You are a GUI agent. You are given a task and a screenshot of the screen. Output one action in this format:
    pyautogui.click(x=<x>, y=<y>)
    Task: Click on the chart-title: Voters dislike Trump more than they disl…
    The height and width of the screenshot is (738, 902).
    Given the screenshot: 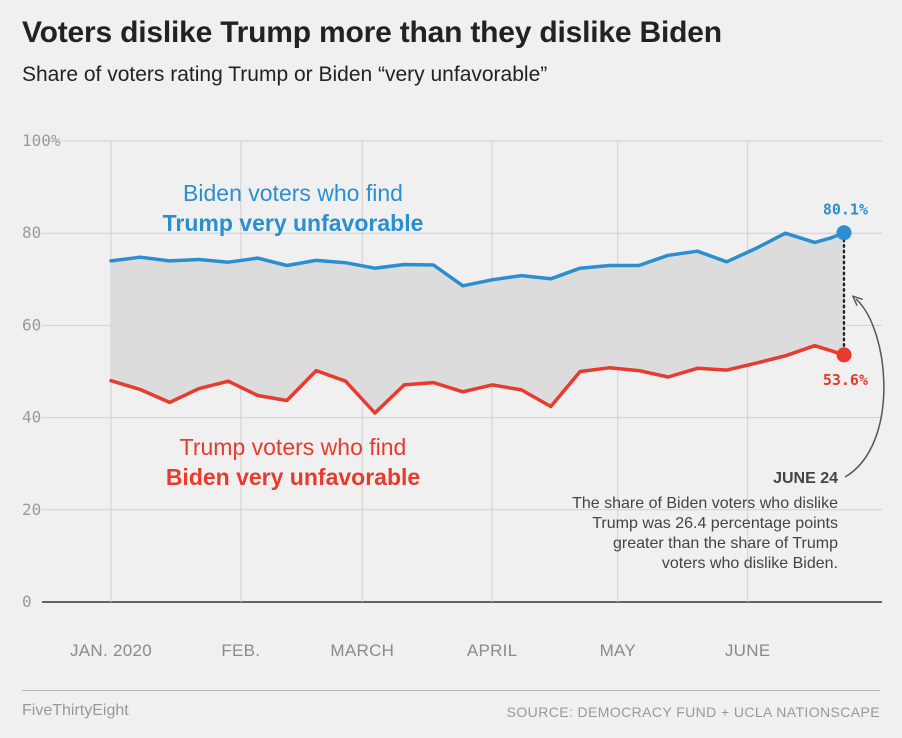 What is the action you would take?
    pyautogui.click(x=372, y=32)
    